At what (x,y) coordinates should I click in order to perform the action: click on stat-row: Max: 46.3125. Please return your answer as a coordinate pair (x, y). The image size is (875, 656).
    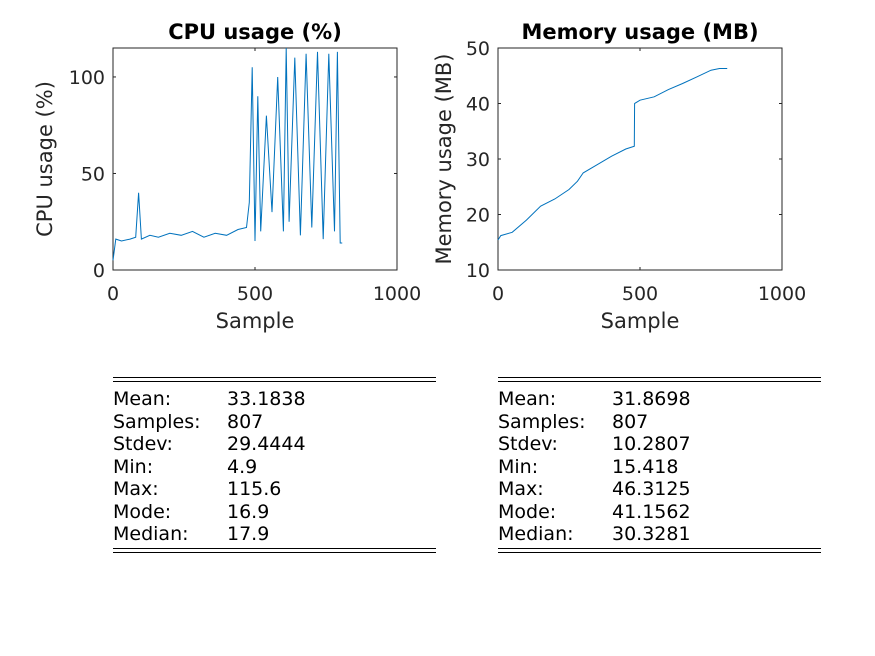
    Looking at the image, I should click on (659, 489).